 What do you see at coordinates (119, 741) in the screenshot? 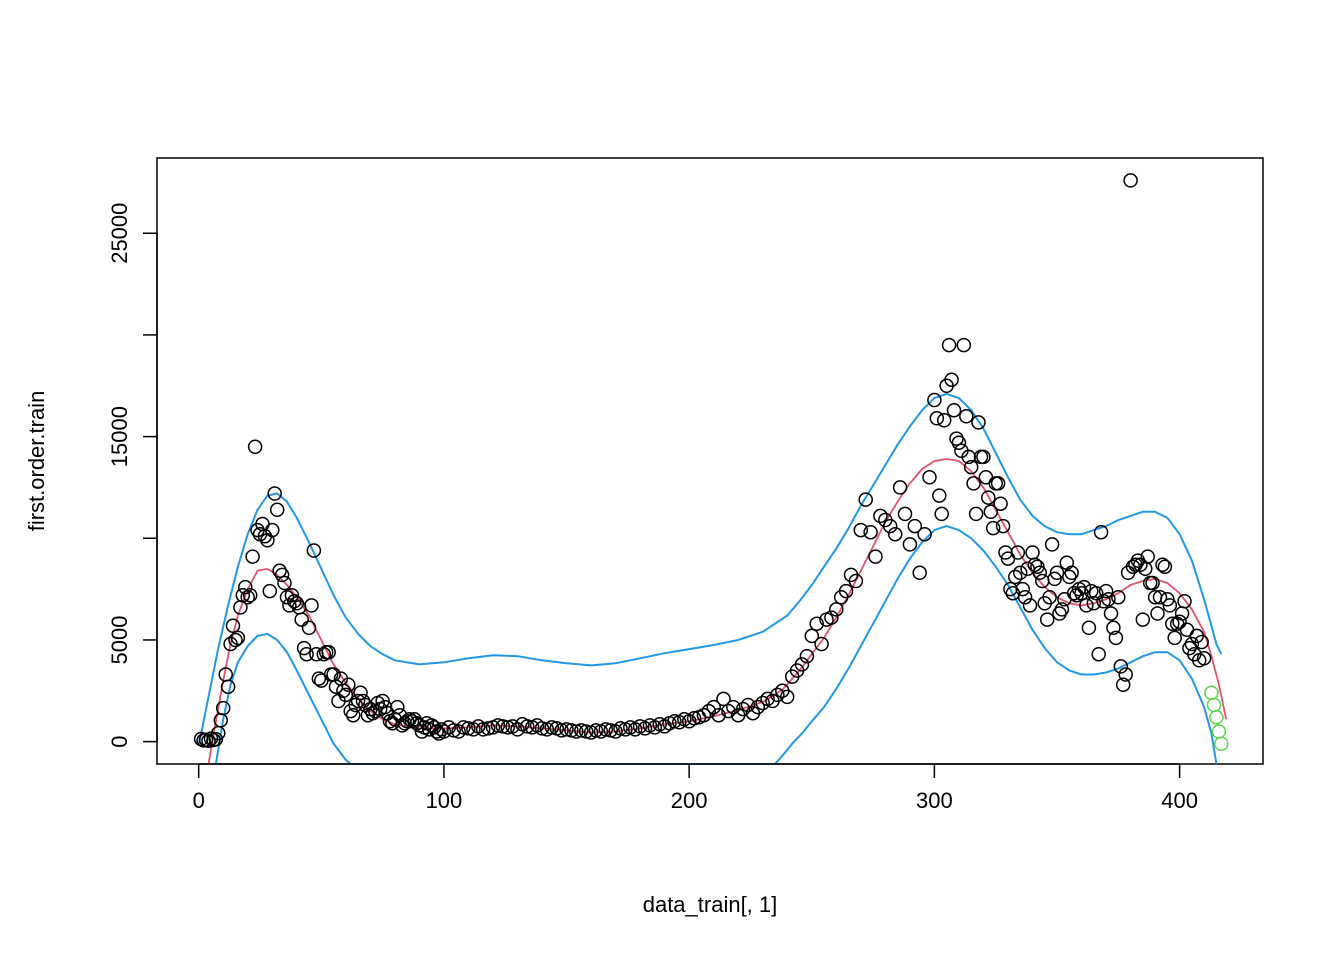
I see `y-tick-label: 0` at bounding box center [119, 741].